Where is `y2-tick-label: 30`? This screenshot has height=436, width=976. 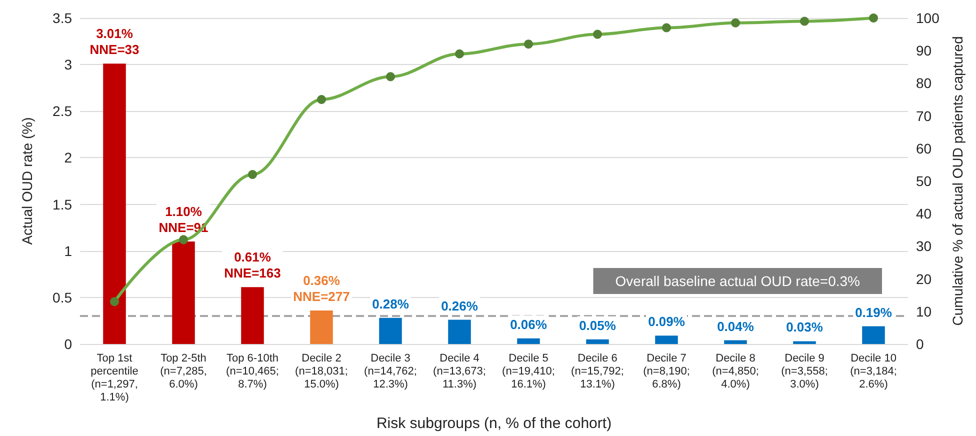 y2-tick-label: 30 is located at coordinates (924, 246).